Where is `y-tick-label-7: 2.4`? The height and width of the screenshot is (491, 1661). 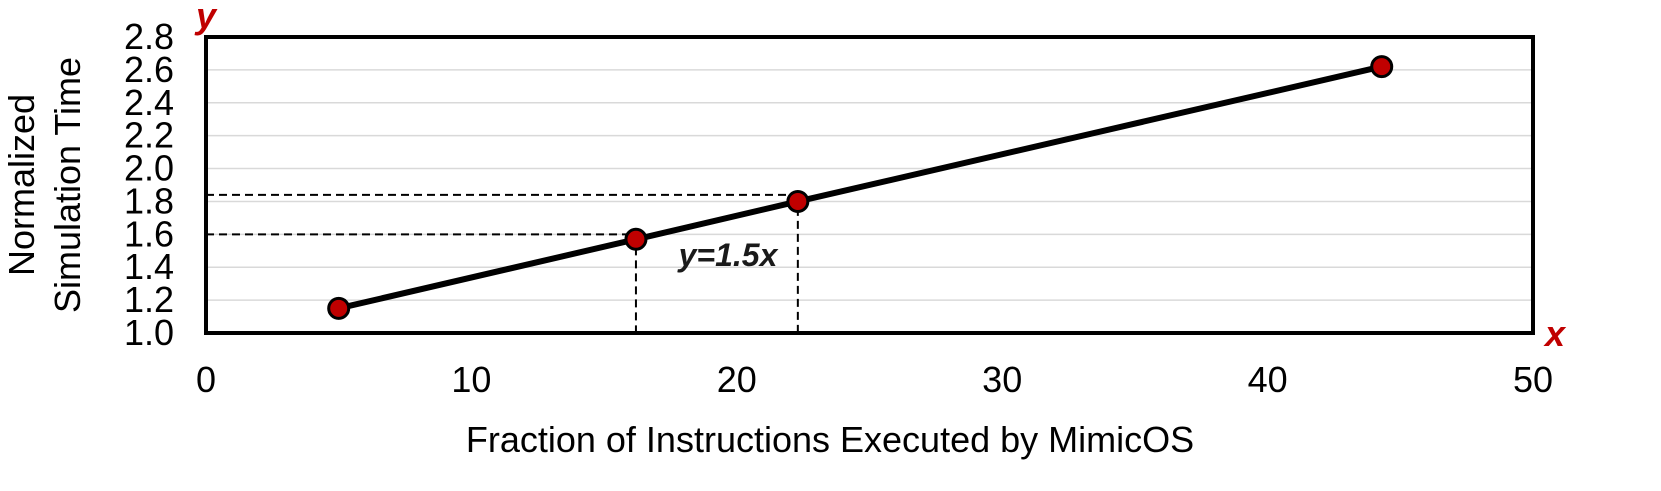
y-tick-label-7: 2.4 is located at coordinates (149, 102).